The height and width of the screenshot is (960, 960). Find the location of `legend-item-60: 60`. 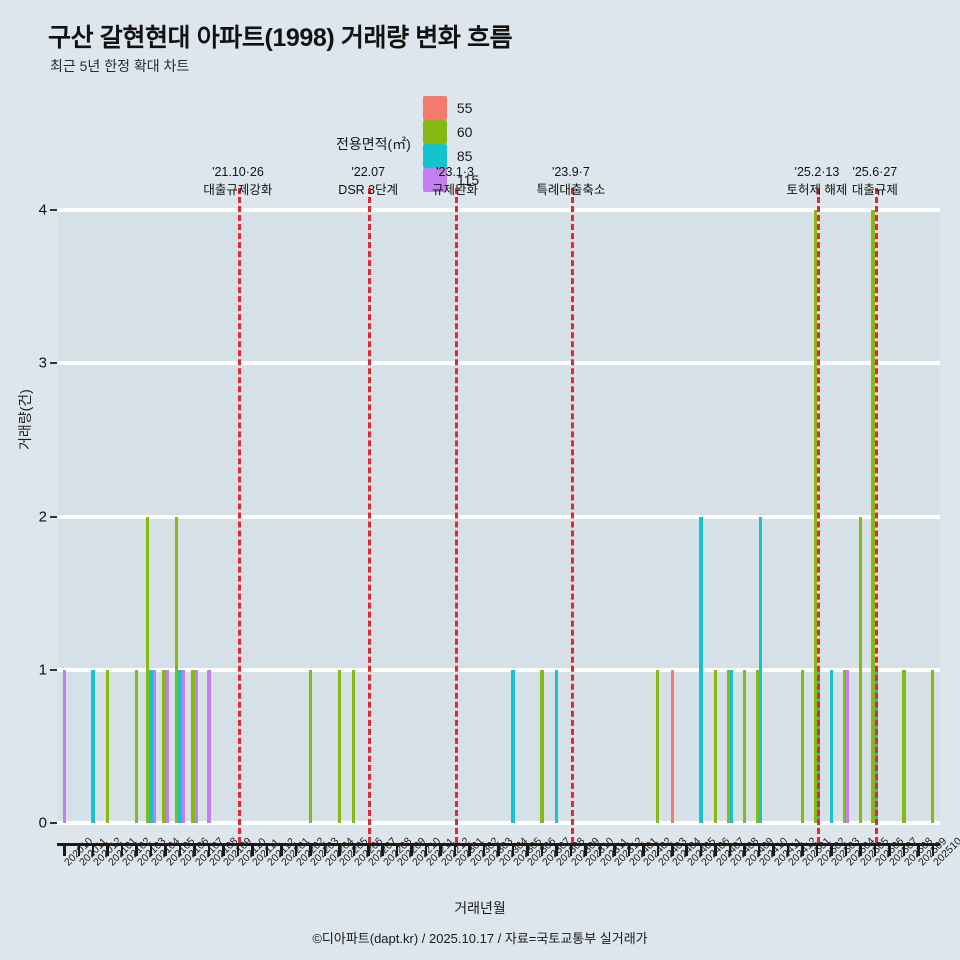

legend-item-60: 60 is located at coordinates (457, 132).